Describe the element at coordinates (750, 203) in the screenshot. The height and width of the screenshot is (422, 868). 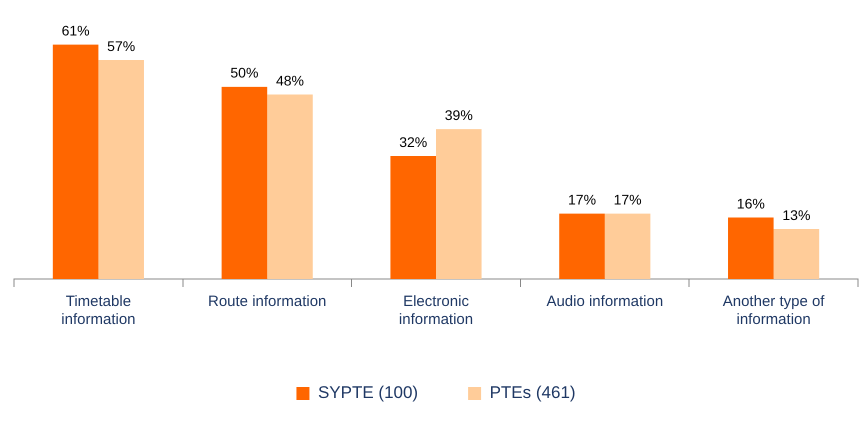
I see `data-label: 16%` at that location.